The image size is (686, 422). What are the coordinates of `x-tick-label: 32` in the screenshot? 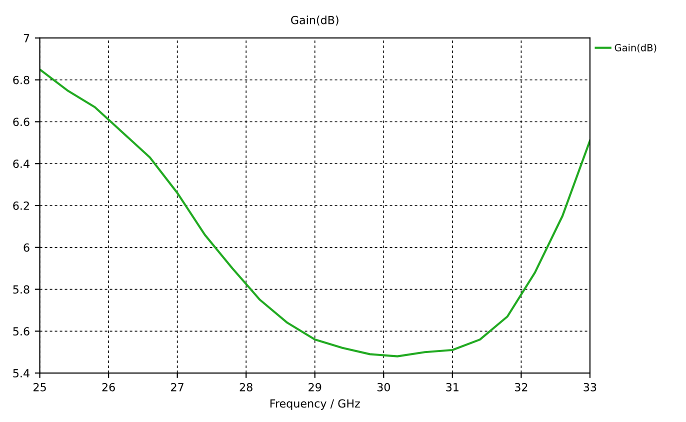 It's located at (521, 387).